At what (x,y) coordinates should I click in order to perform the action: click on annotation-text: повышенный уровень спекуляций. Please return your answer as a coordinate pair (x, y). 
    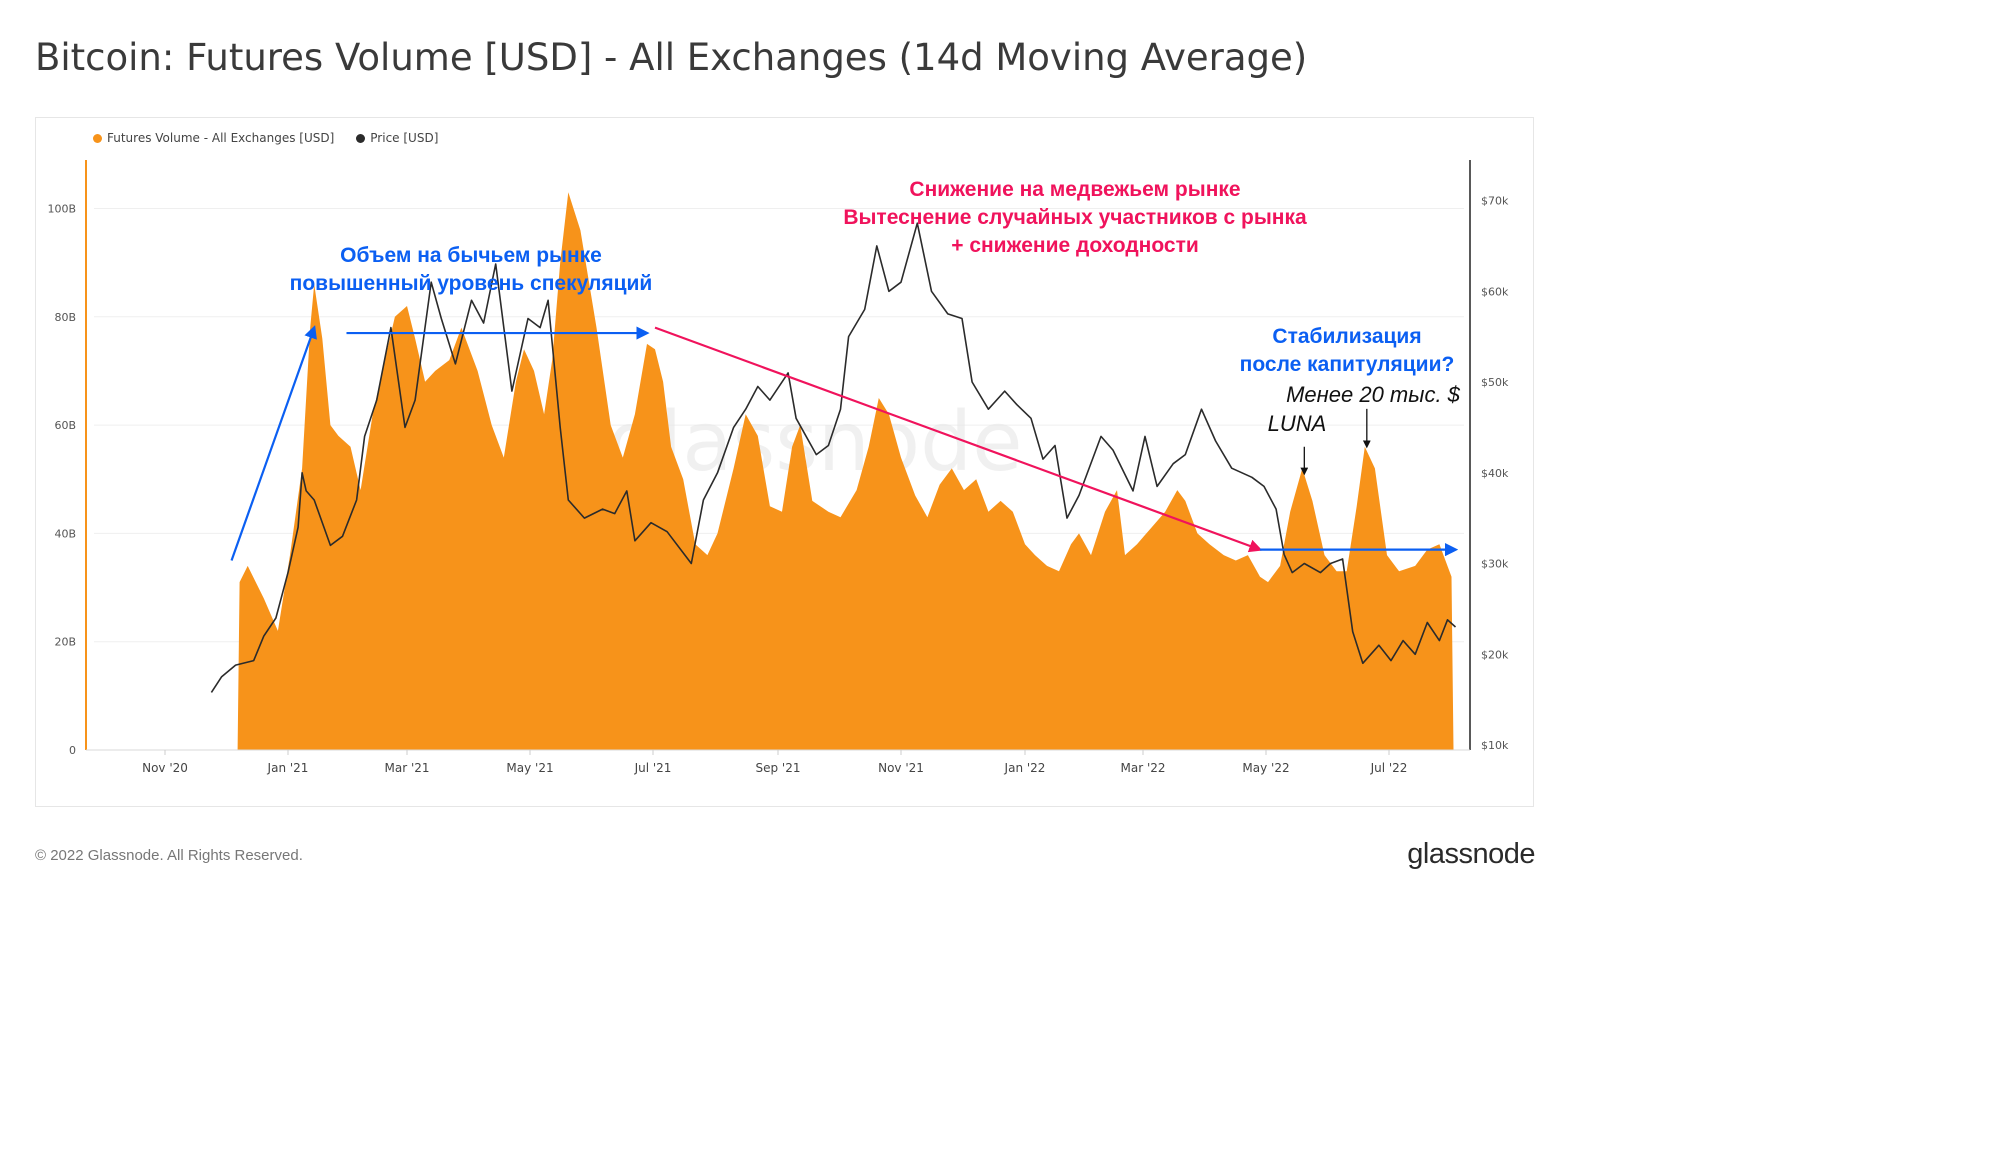
    Looking at the image, I should click on (471, 283).